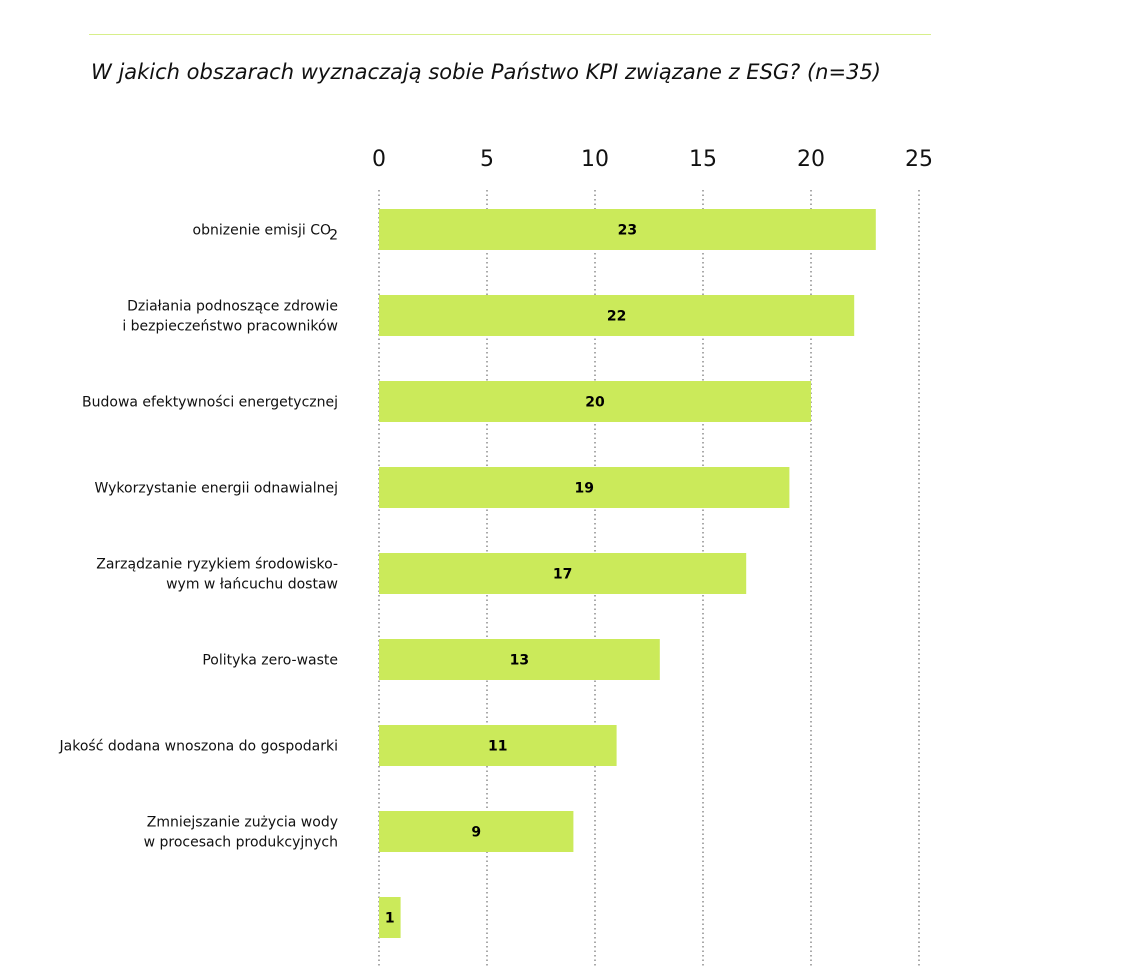 The width and height of the screenshot is (1144, 976). Describe the element at coordinates (230, 327) in the screenshot. I see `category-label: i bezpieczeństwo pracowników` at that location.